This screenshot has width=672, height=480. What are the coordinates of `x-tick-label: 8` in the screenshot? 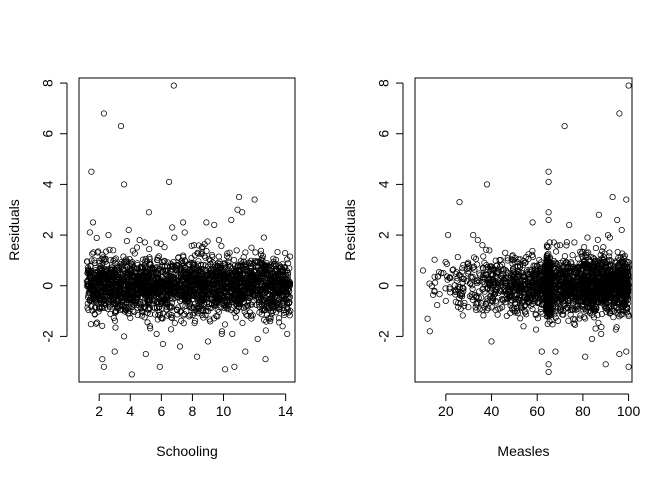 It's located at (193, 411).